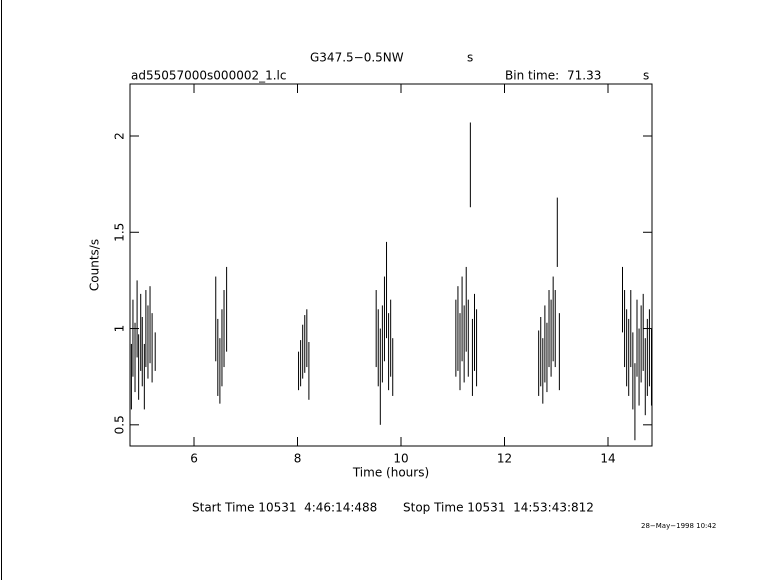 This screenshot has width=781, height=580. Describe the element at coordinates (498, 508) in the screenshot. I see `stop-time: Stop Time 10531 14:53:43:812` at that location.